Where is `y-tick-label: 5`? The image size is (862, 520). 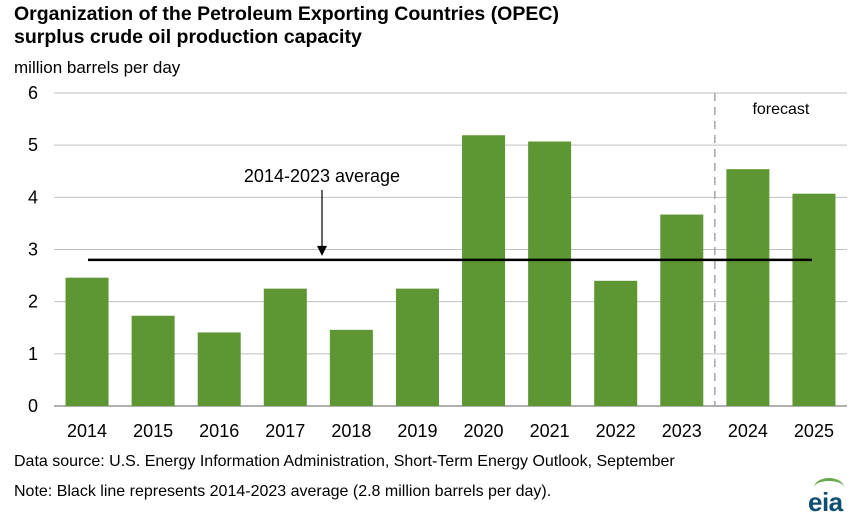
y-tick-label: 5 is located at coordinates (33, 145).